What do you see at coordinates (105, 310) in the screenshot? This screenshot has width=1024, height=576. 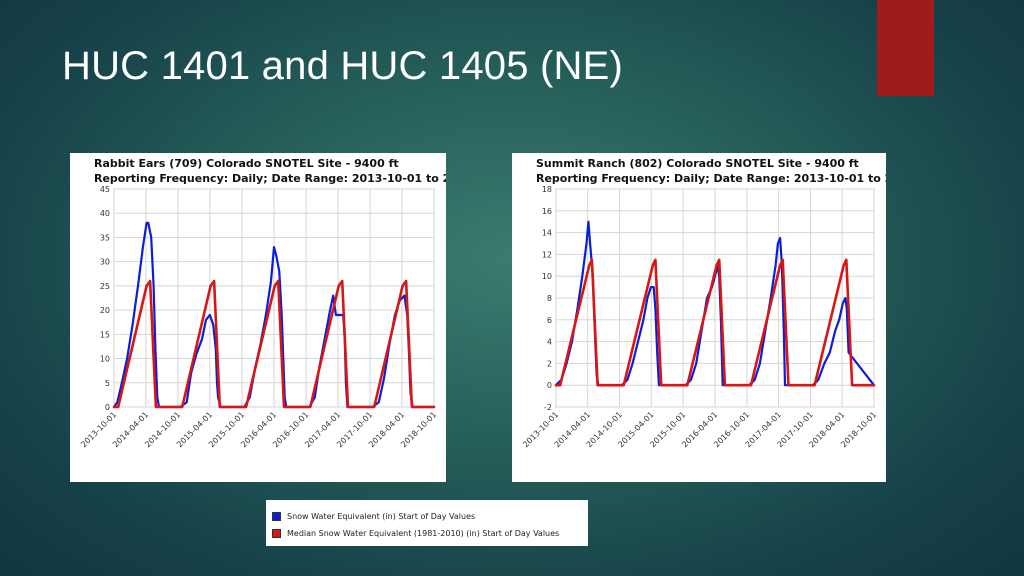 I see `y-tick-label: 20` at bounding box center [105, 310].